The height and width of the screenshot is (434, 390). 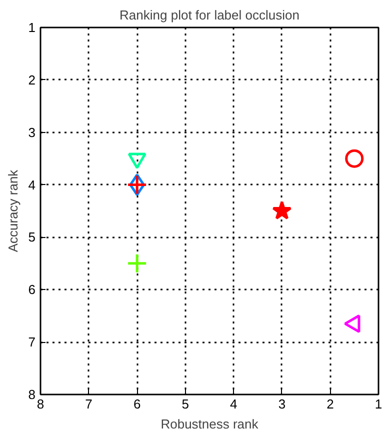 What do you see at coordinates (32, 184) in the screenshot?
I see `y-tick-label: 4` at bounding box center [32, 184].